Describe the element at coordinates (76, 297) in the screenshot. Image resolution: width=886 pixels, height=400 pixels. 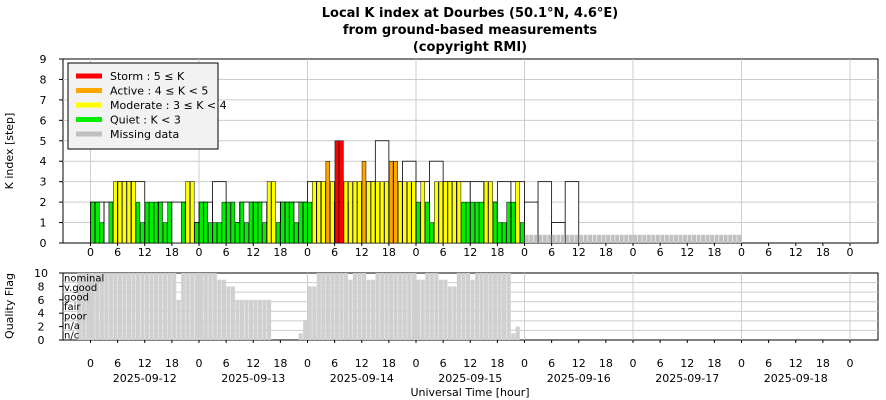
I see `quality-category-label: good` at that location.